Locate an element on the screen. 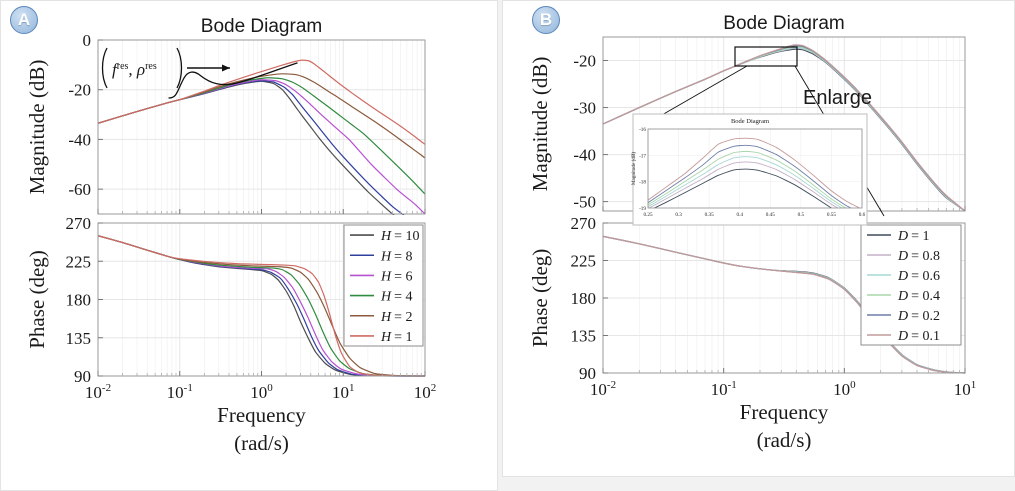  legend-label: D = 0.1 is located at coordinates (918, 336).